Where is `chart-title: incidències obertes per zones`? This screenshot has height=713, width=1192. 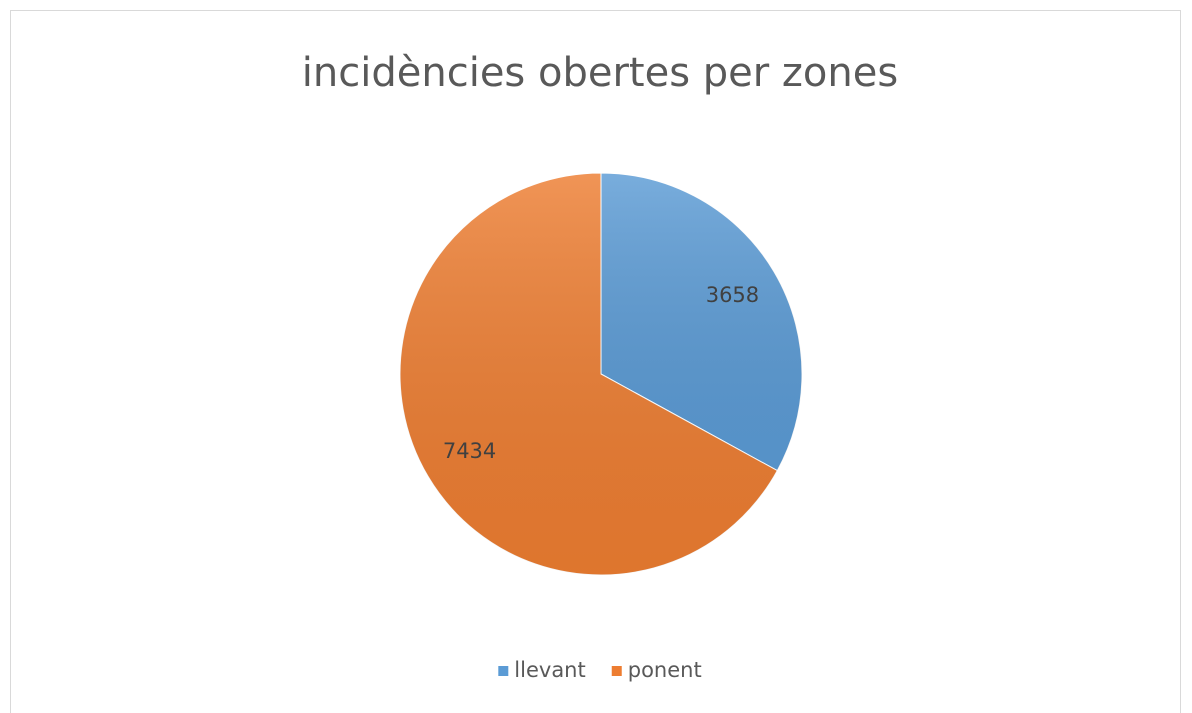 chart-title: incidències obertes per zones is located at coordinates (600, 73).